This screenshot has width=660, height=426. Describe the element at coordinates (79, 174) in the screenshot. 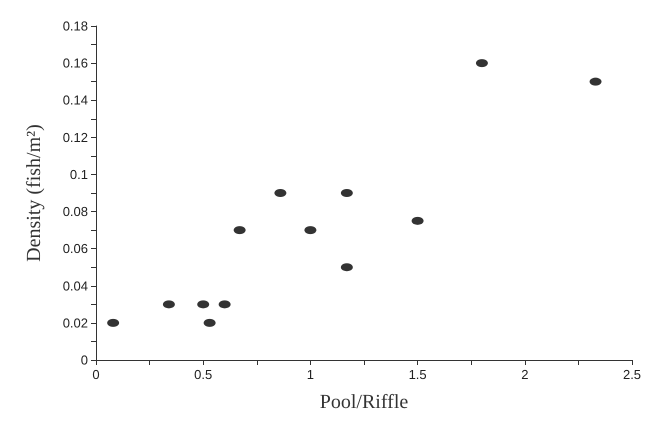

I see `y-tick-label: 0.1` at that location.